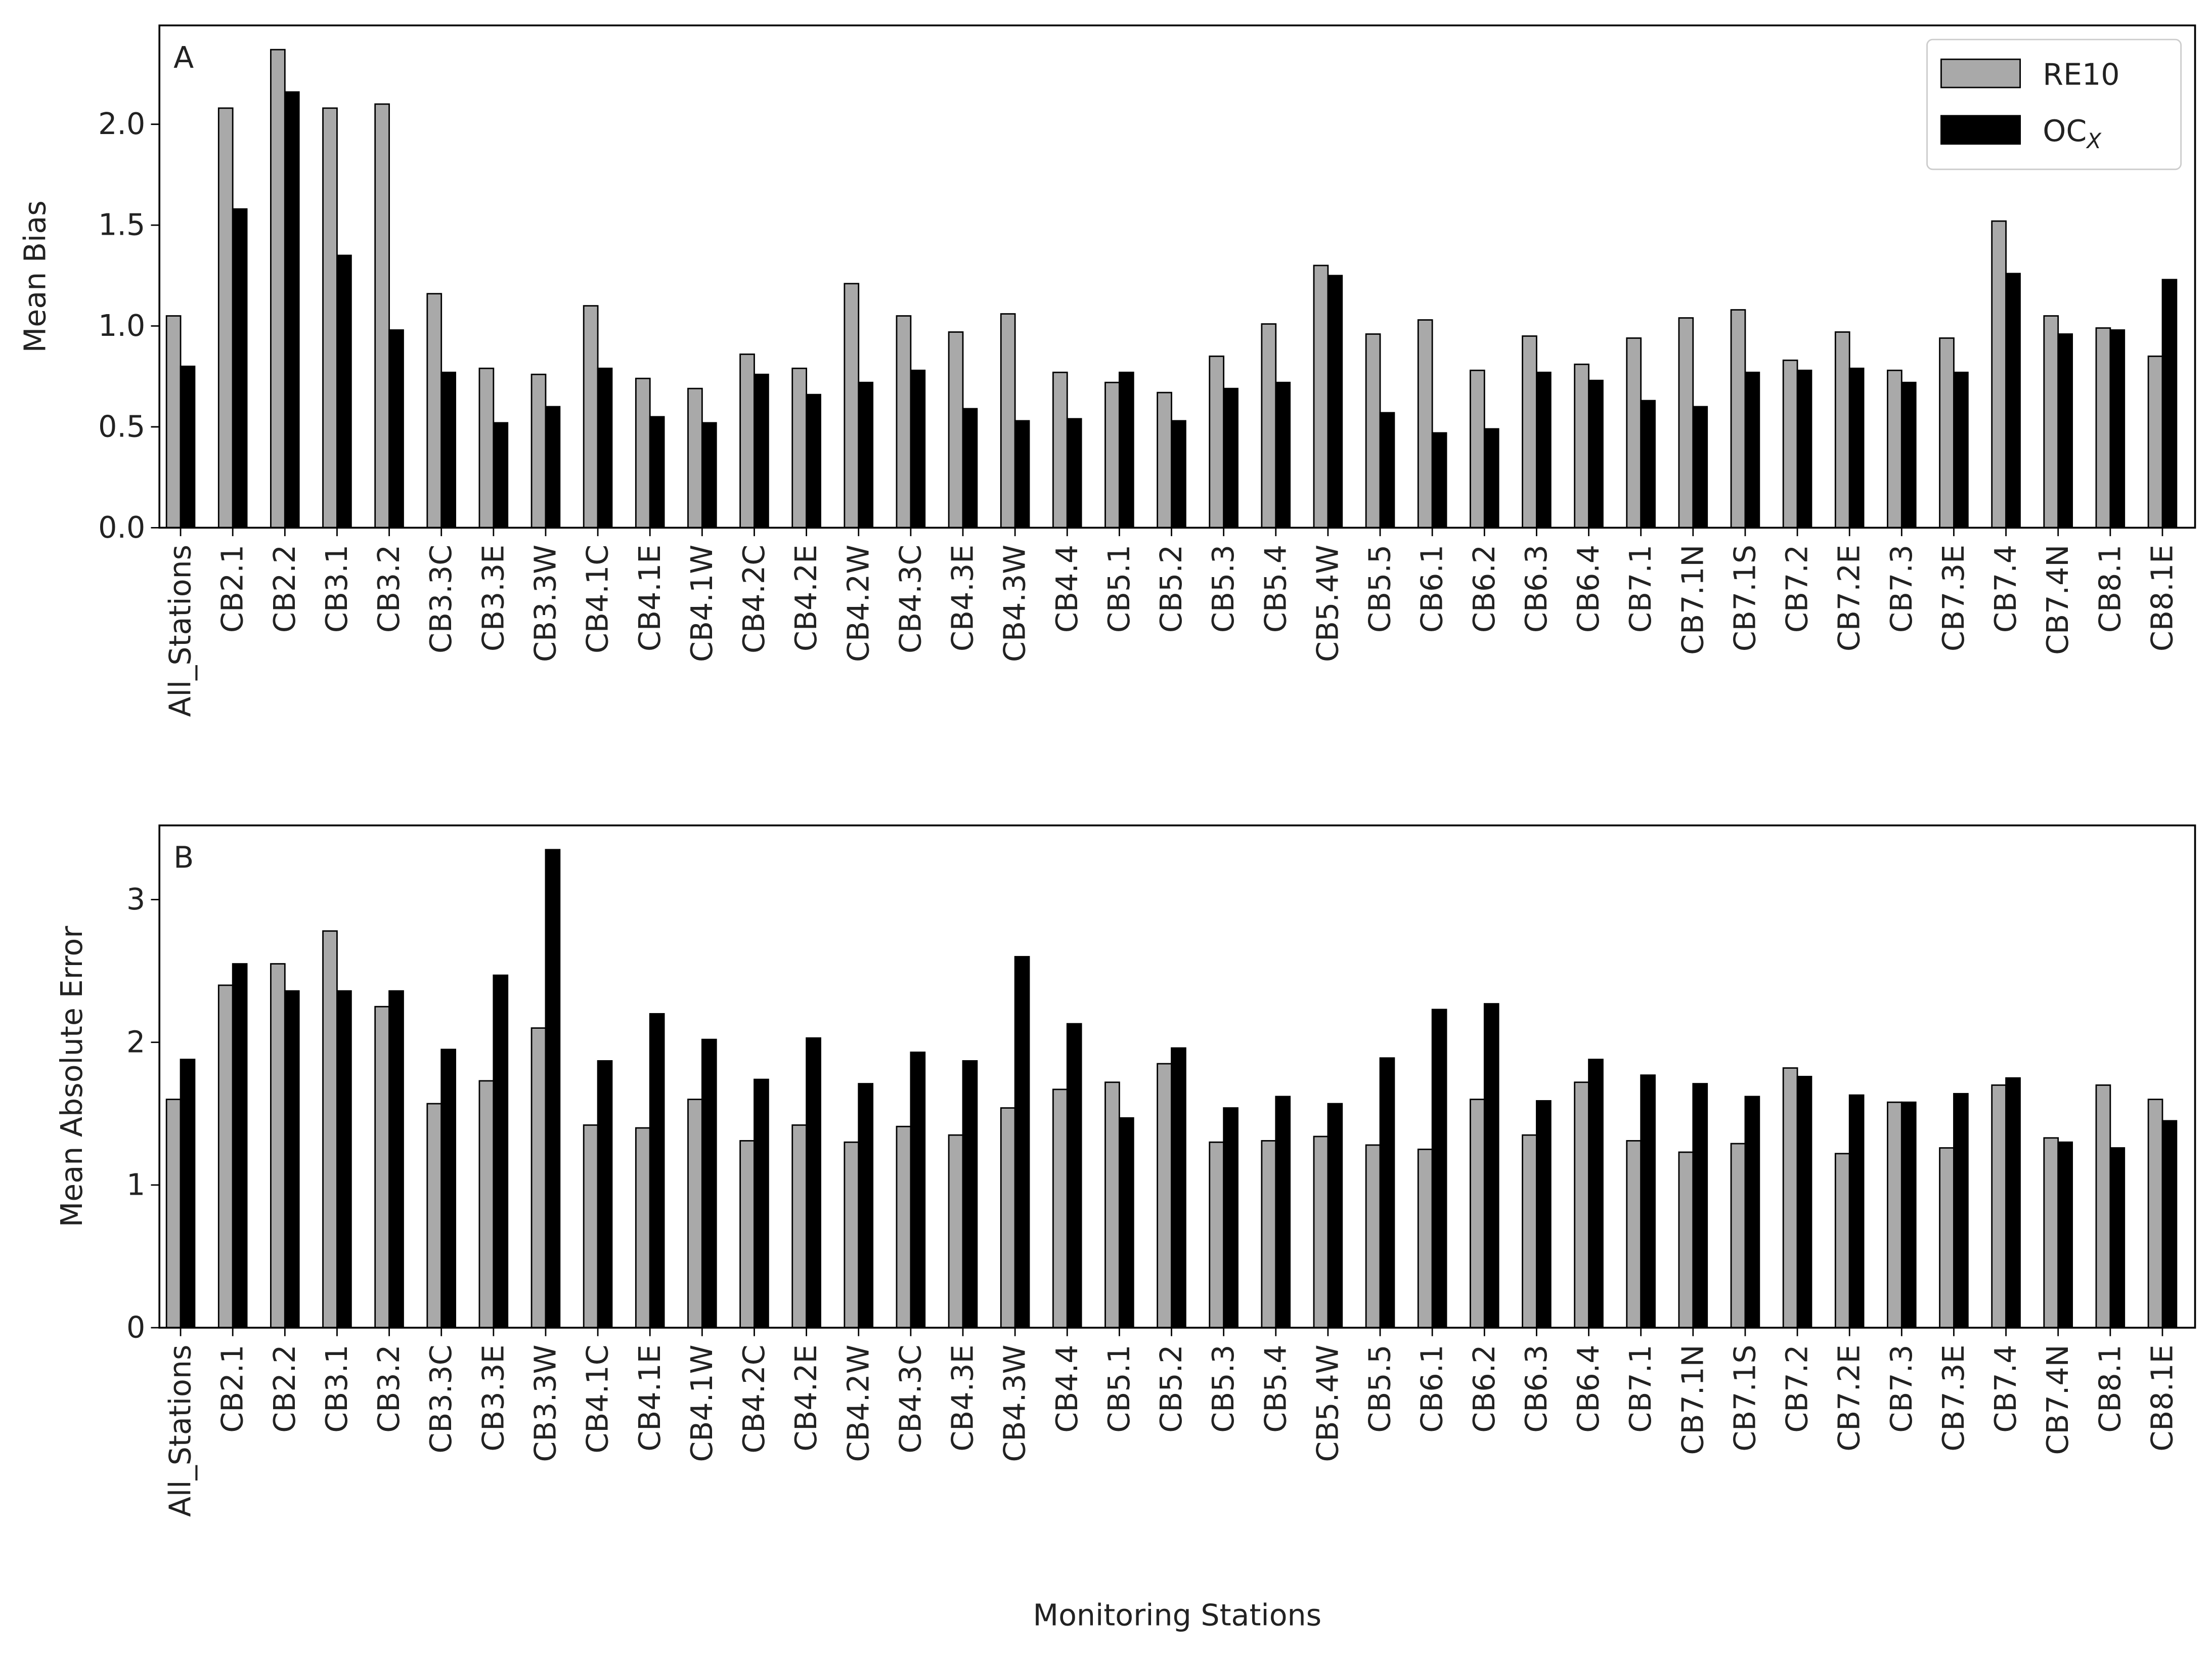 The image size is (2212, 1660). Describe the element at coordinates (135, 1042) in the screenshot. I see `y-tick-label: 2` at that location.